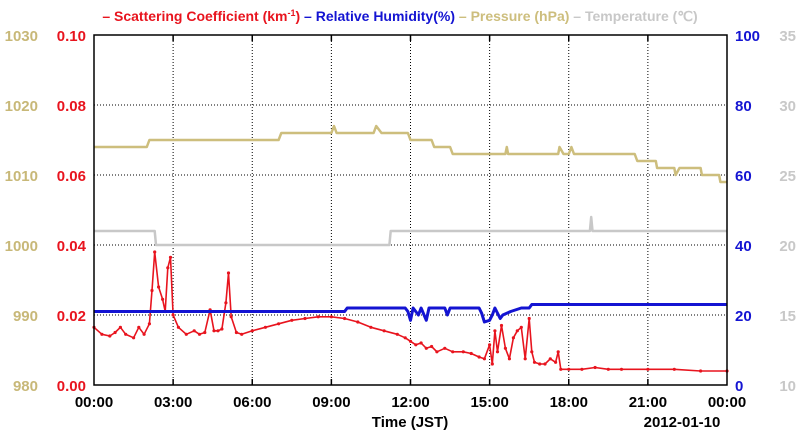  What do you see at coordinates (25, 316) in the screenshot?
I see `pressure-tick-label: 990` at bounding box center [25, 316].